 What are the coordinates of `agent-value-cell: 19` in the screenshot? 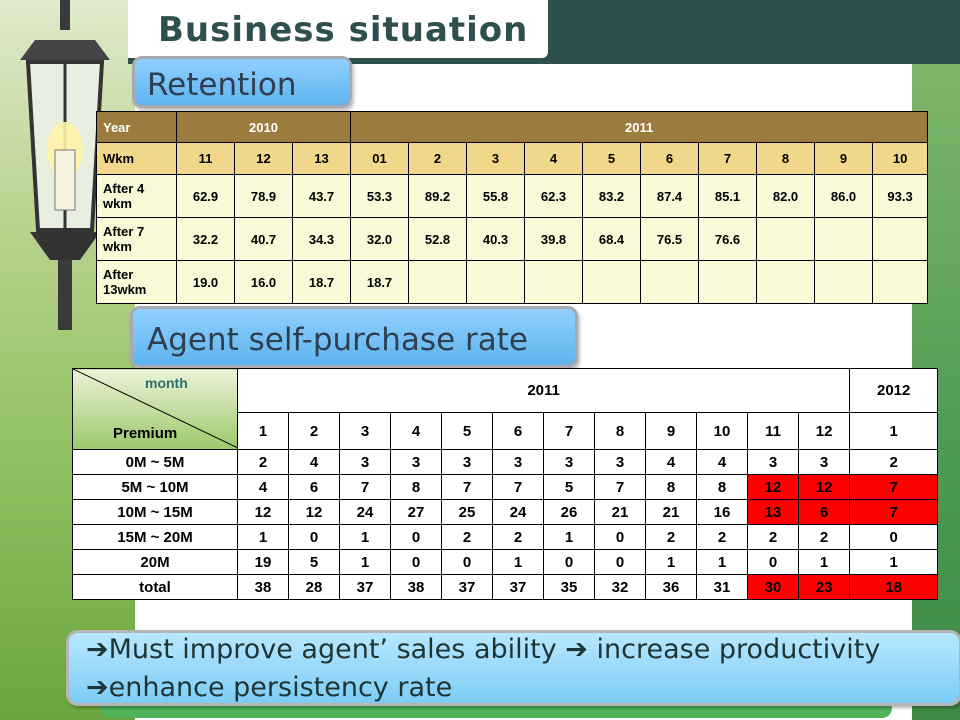 It's located at (263, 562).